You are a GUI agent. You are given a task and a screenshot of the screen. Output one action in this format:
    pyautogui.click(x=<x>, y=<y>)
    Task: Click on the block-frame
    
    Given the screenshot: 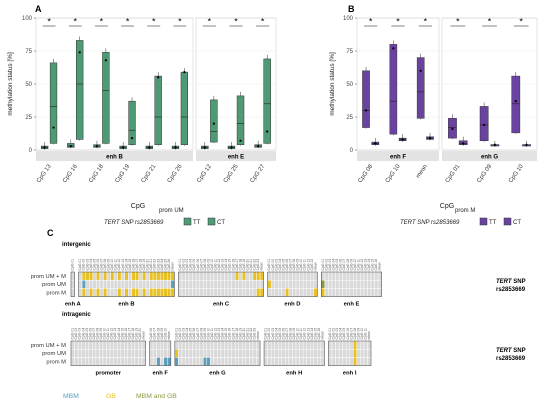 What is the action you would take?
    pyautogui.click(x=294, y=353)
    